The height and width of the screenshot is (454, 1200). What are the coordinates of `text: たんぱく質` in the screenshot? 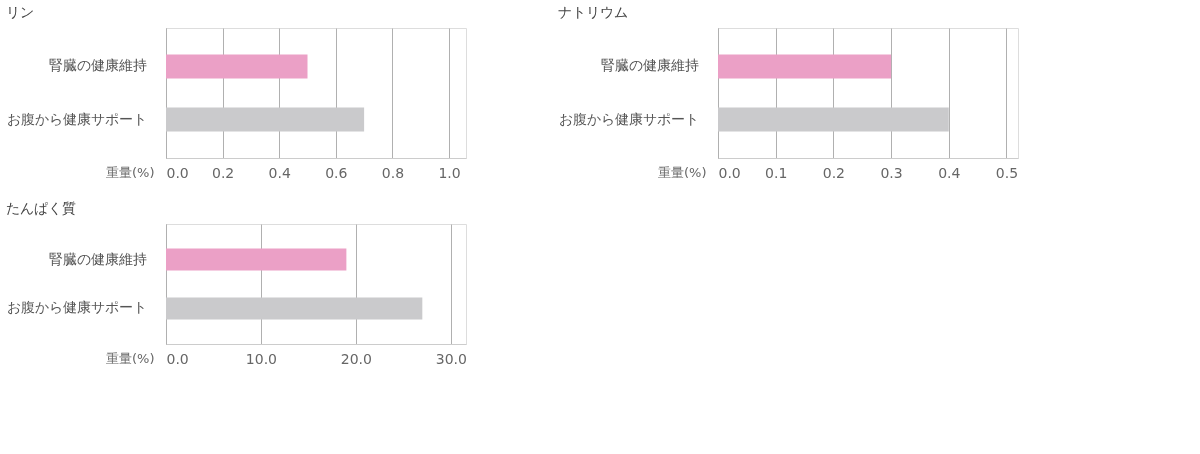 It's located at (41, 208).